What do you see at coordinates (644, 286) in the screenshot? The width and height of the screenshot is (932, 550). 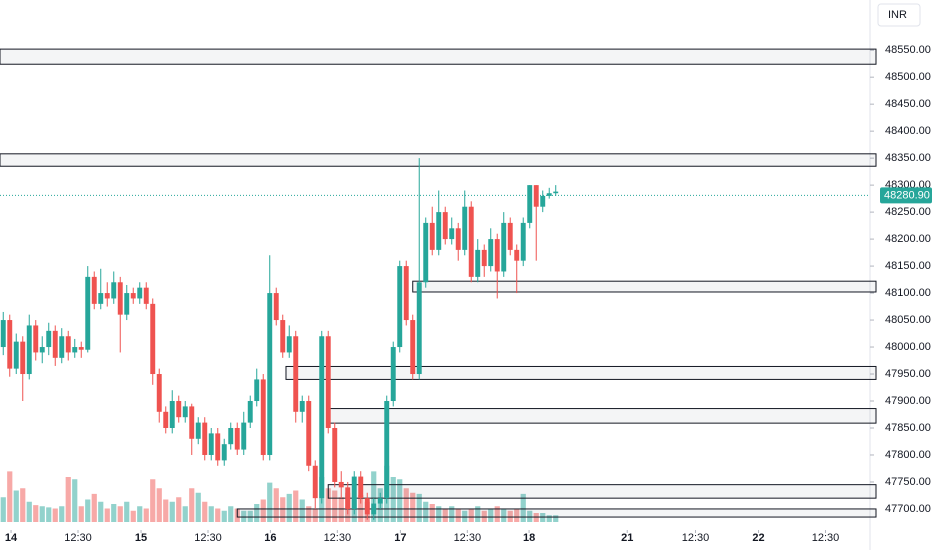 I see `zone` at bounding box center [644, 286].